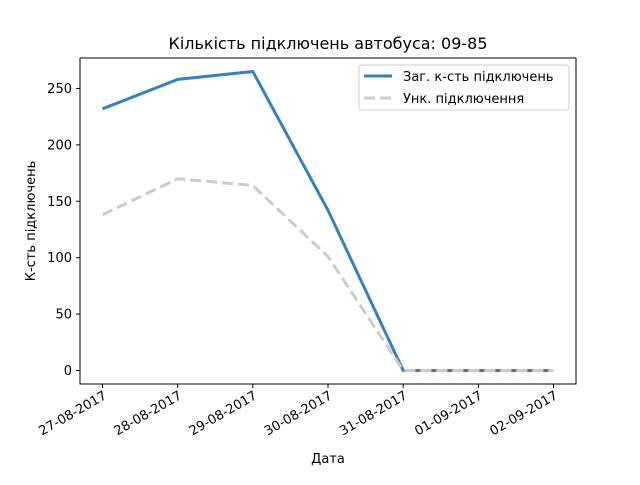  I want to click on legend-label-2: Унк. підключення, so click(463, 99).